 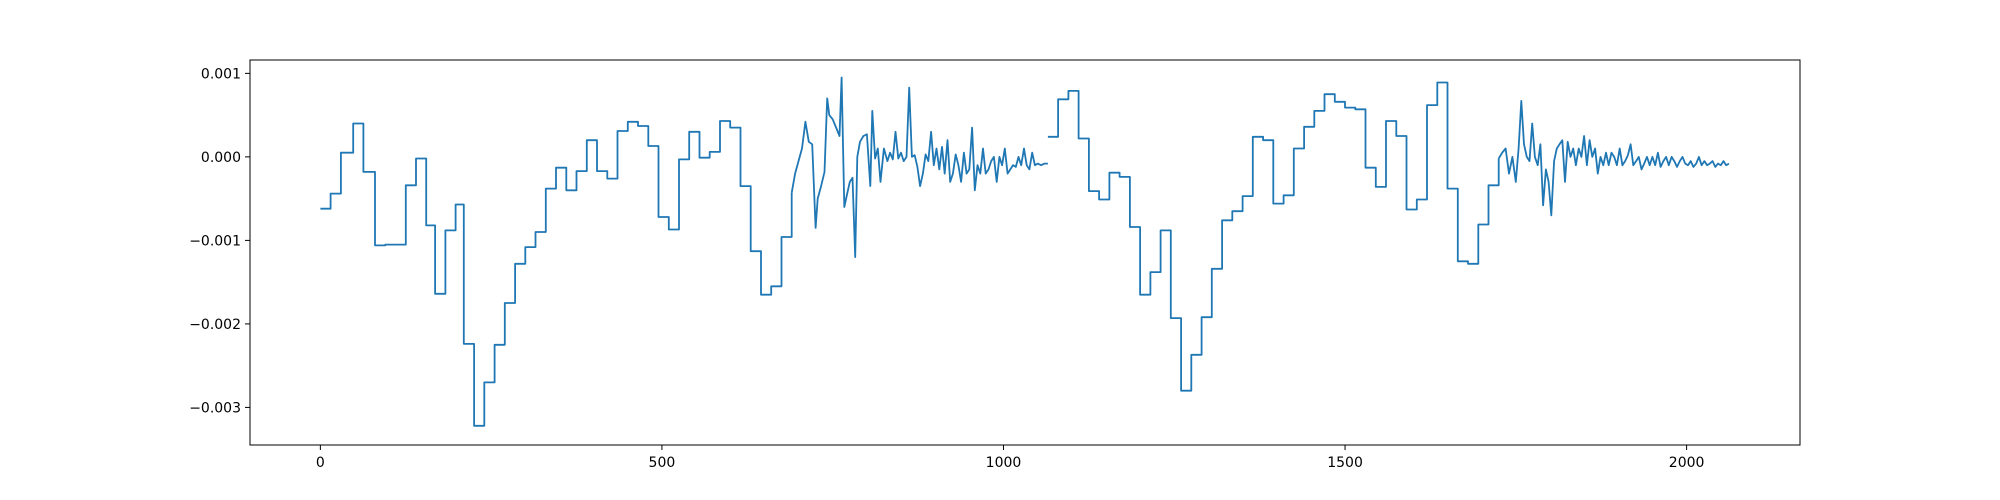 I want to click on series-line-noisy-a, so click(x=919, y=167).